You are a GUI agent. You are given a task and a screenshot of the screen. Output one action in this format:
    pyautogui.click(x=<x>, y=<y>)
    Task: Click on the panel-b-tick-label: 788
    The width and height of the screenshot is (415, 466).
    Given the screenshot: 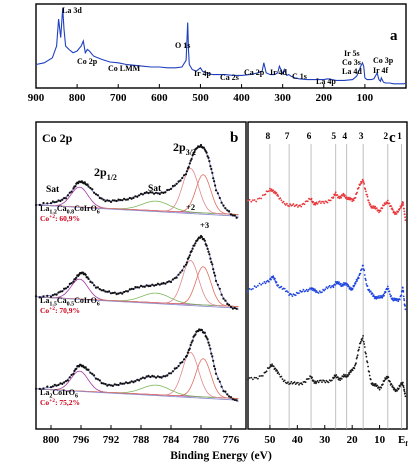 What is the action you would take?
    pyautogui.click(x=141, y=440)
    